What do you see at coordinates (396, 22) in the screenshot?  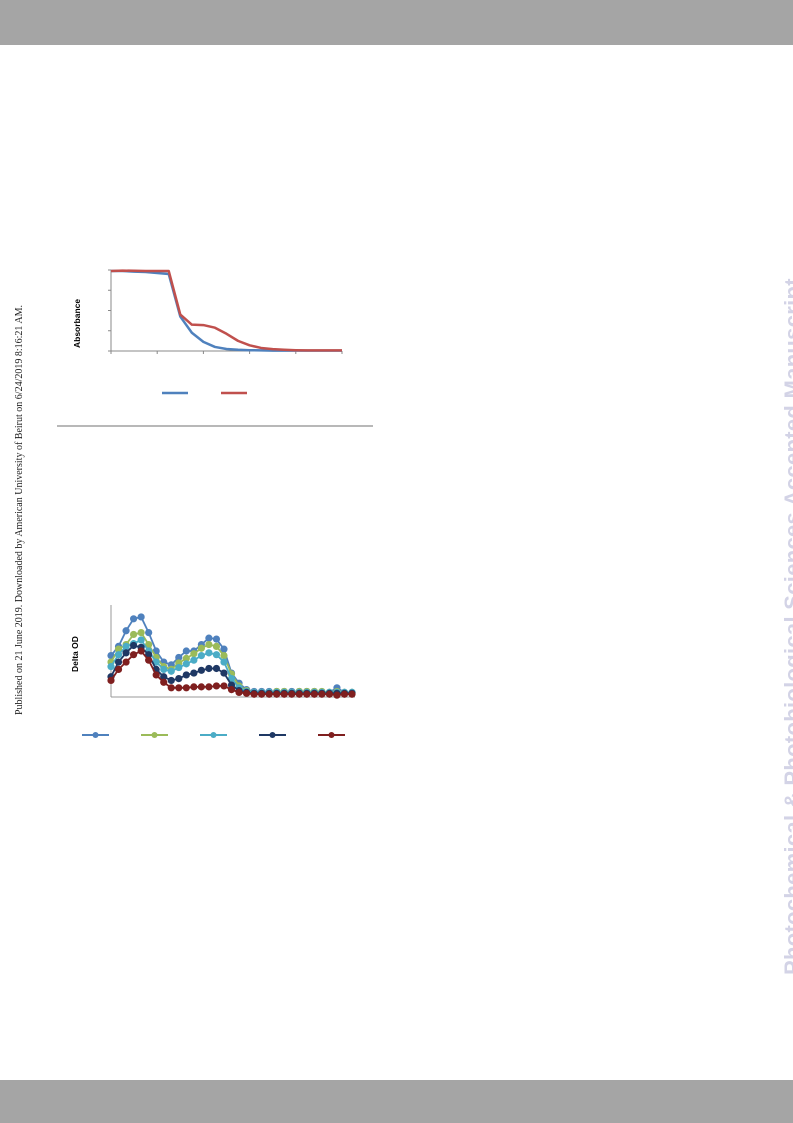 I see `header-bar` at bounding box center [396, 22].